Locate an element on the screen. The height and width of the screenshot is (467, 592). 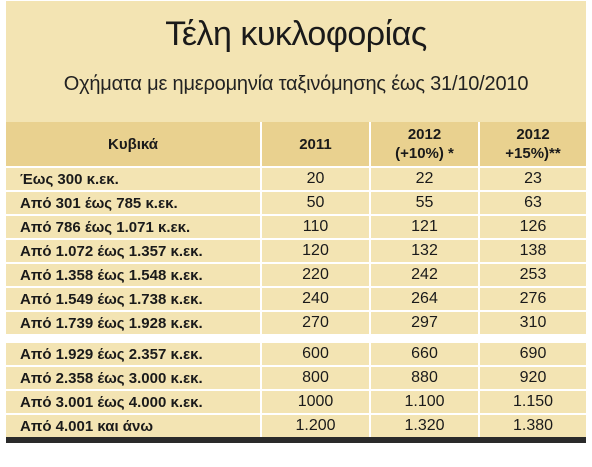
cc-range-cell: Από 1.549 έως 1.738 κ.εκ. is located at coordinates (133, 298).